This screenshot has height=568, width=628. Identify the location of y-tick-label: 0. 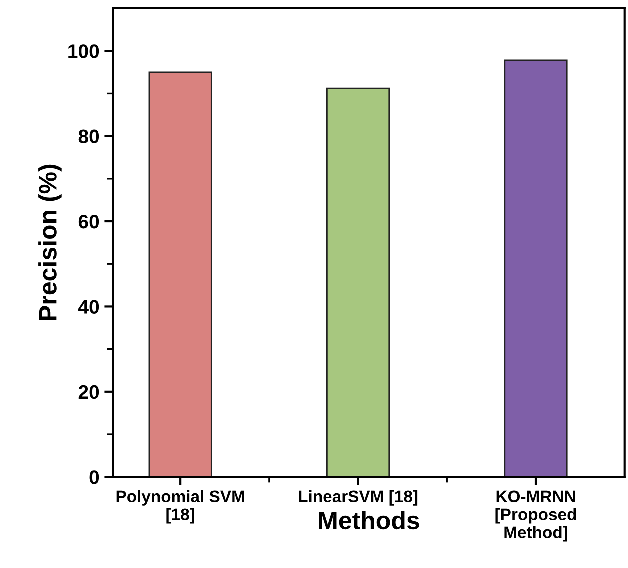
(95, 477).